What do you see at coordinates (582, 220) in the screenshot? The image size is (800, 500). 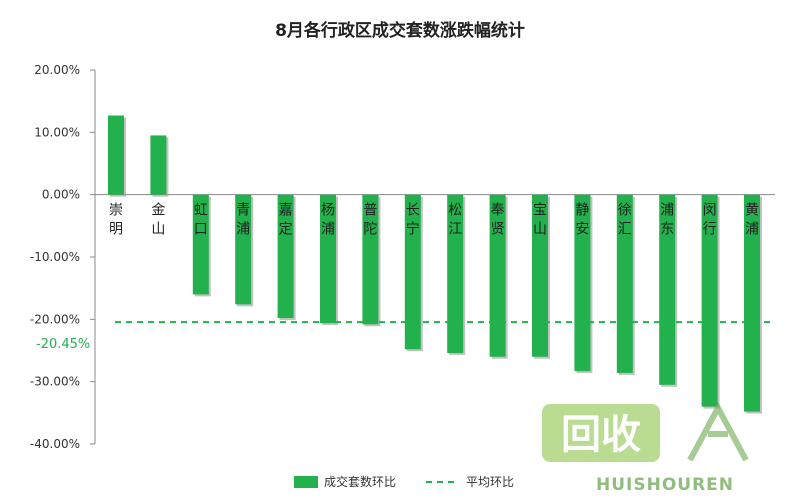 I see `category-label: 静安` at bounding box center [582, 220].